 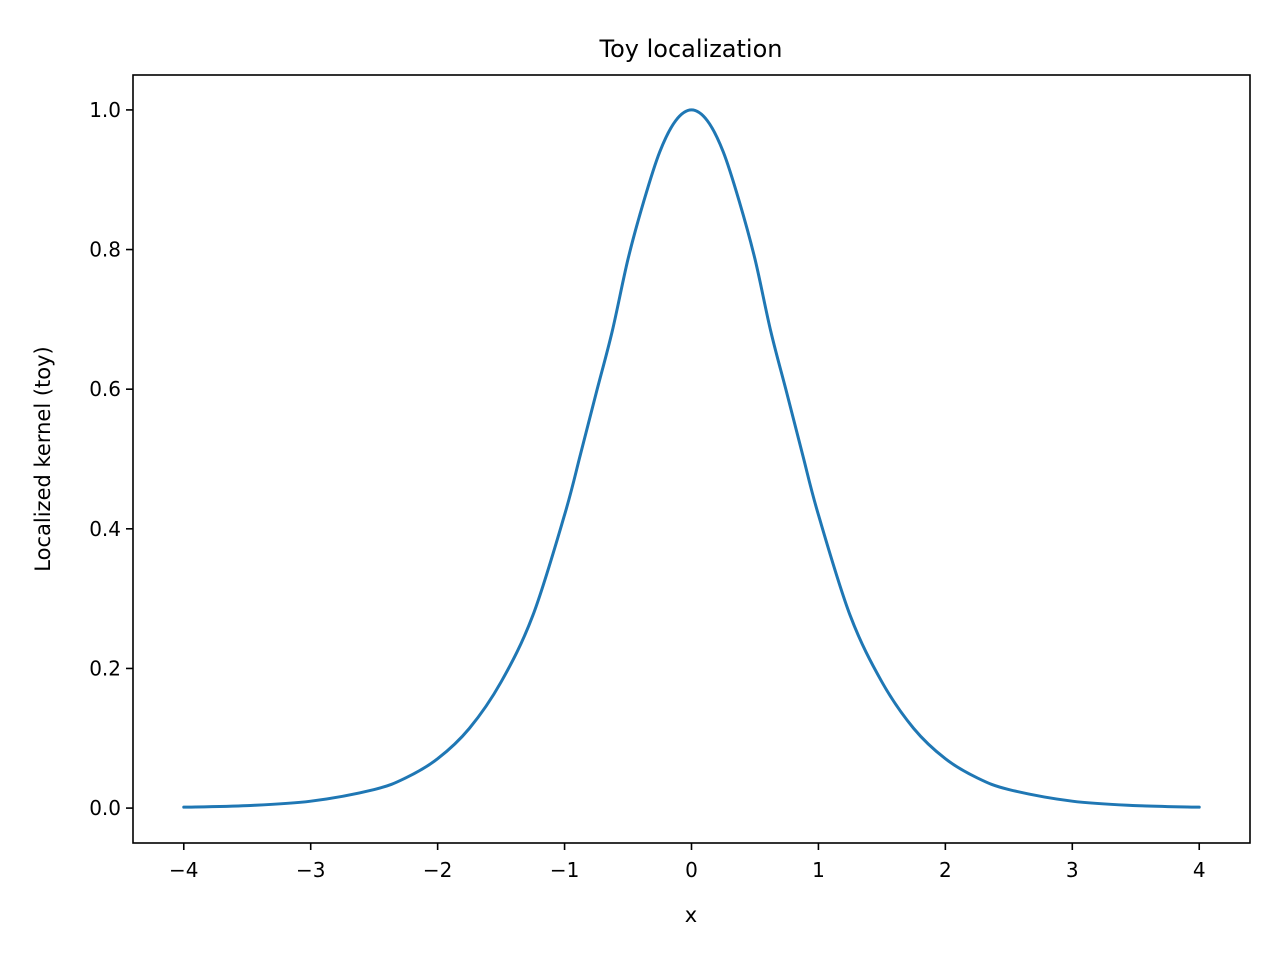 I want to click on x-tick-label: −1, so click(x=564, y=870).